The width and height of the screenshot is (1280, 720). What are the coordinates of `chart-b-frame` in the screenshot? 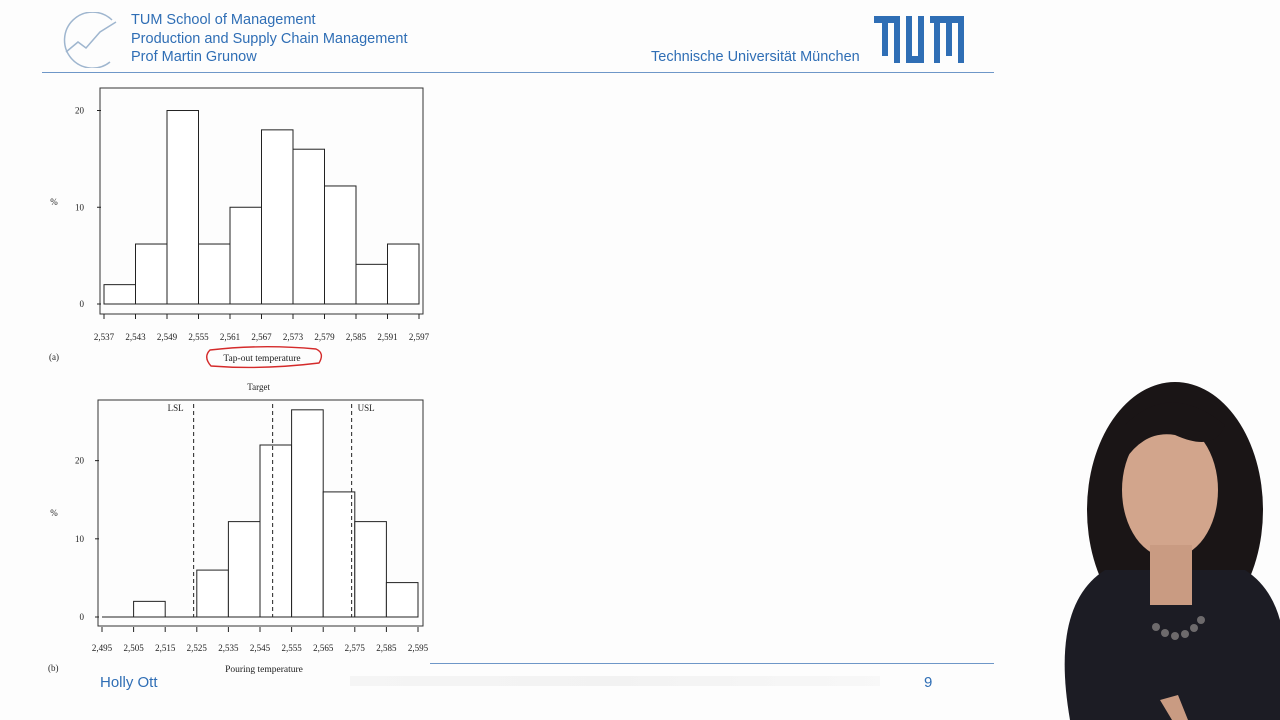 It's located at (260, 513).